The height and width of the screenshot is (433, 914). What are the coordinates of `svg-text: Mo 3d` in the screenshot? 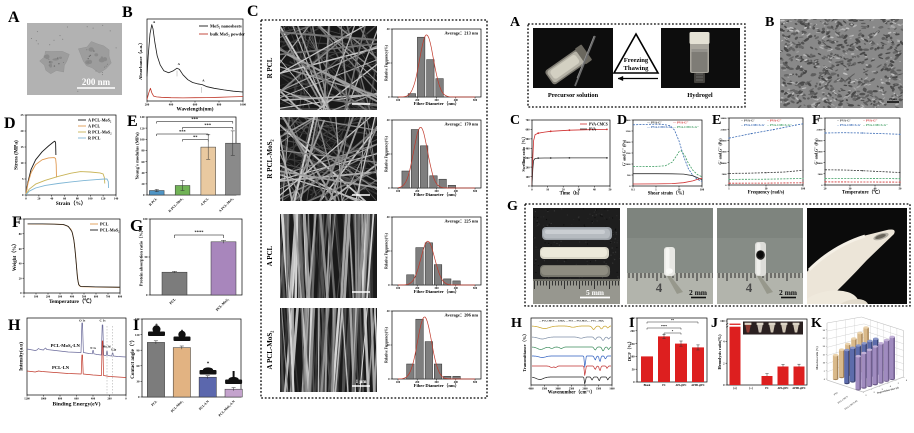 It's located at (107, 347).